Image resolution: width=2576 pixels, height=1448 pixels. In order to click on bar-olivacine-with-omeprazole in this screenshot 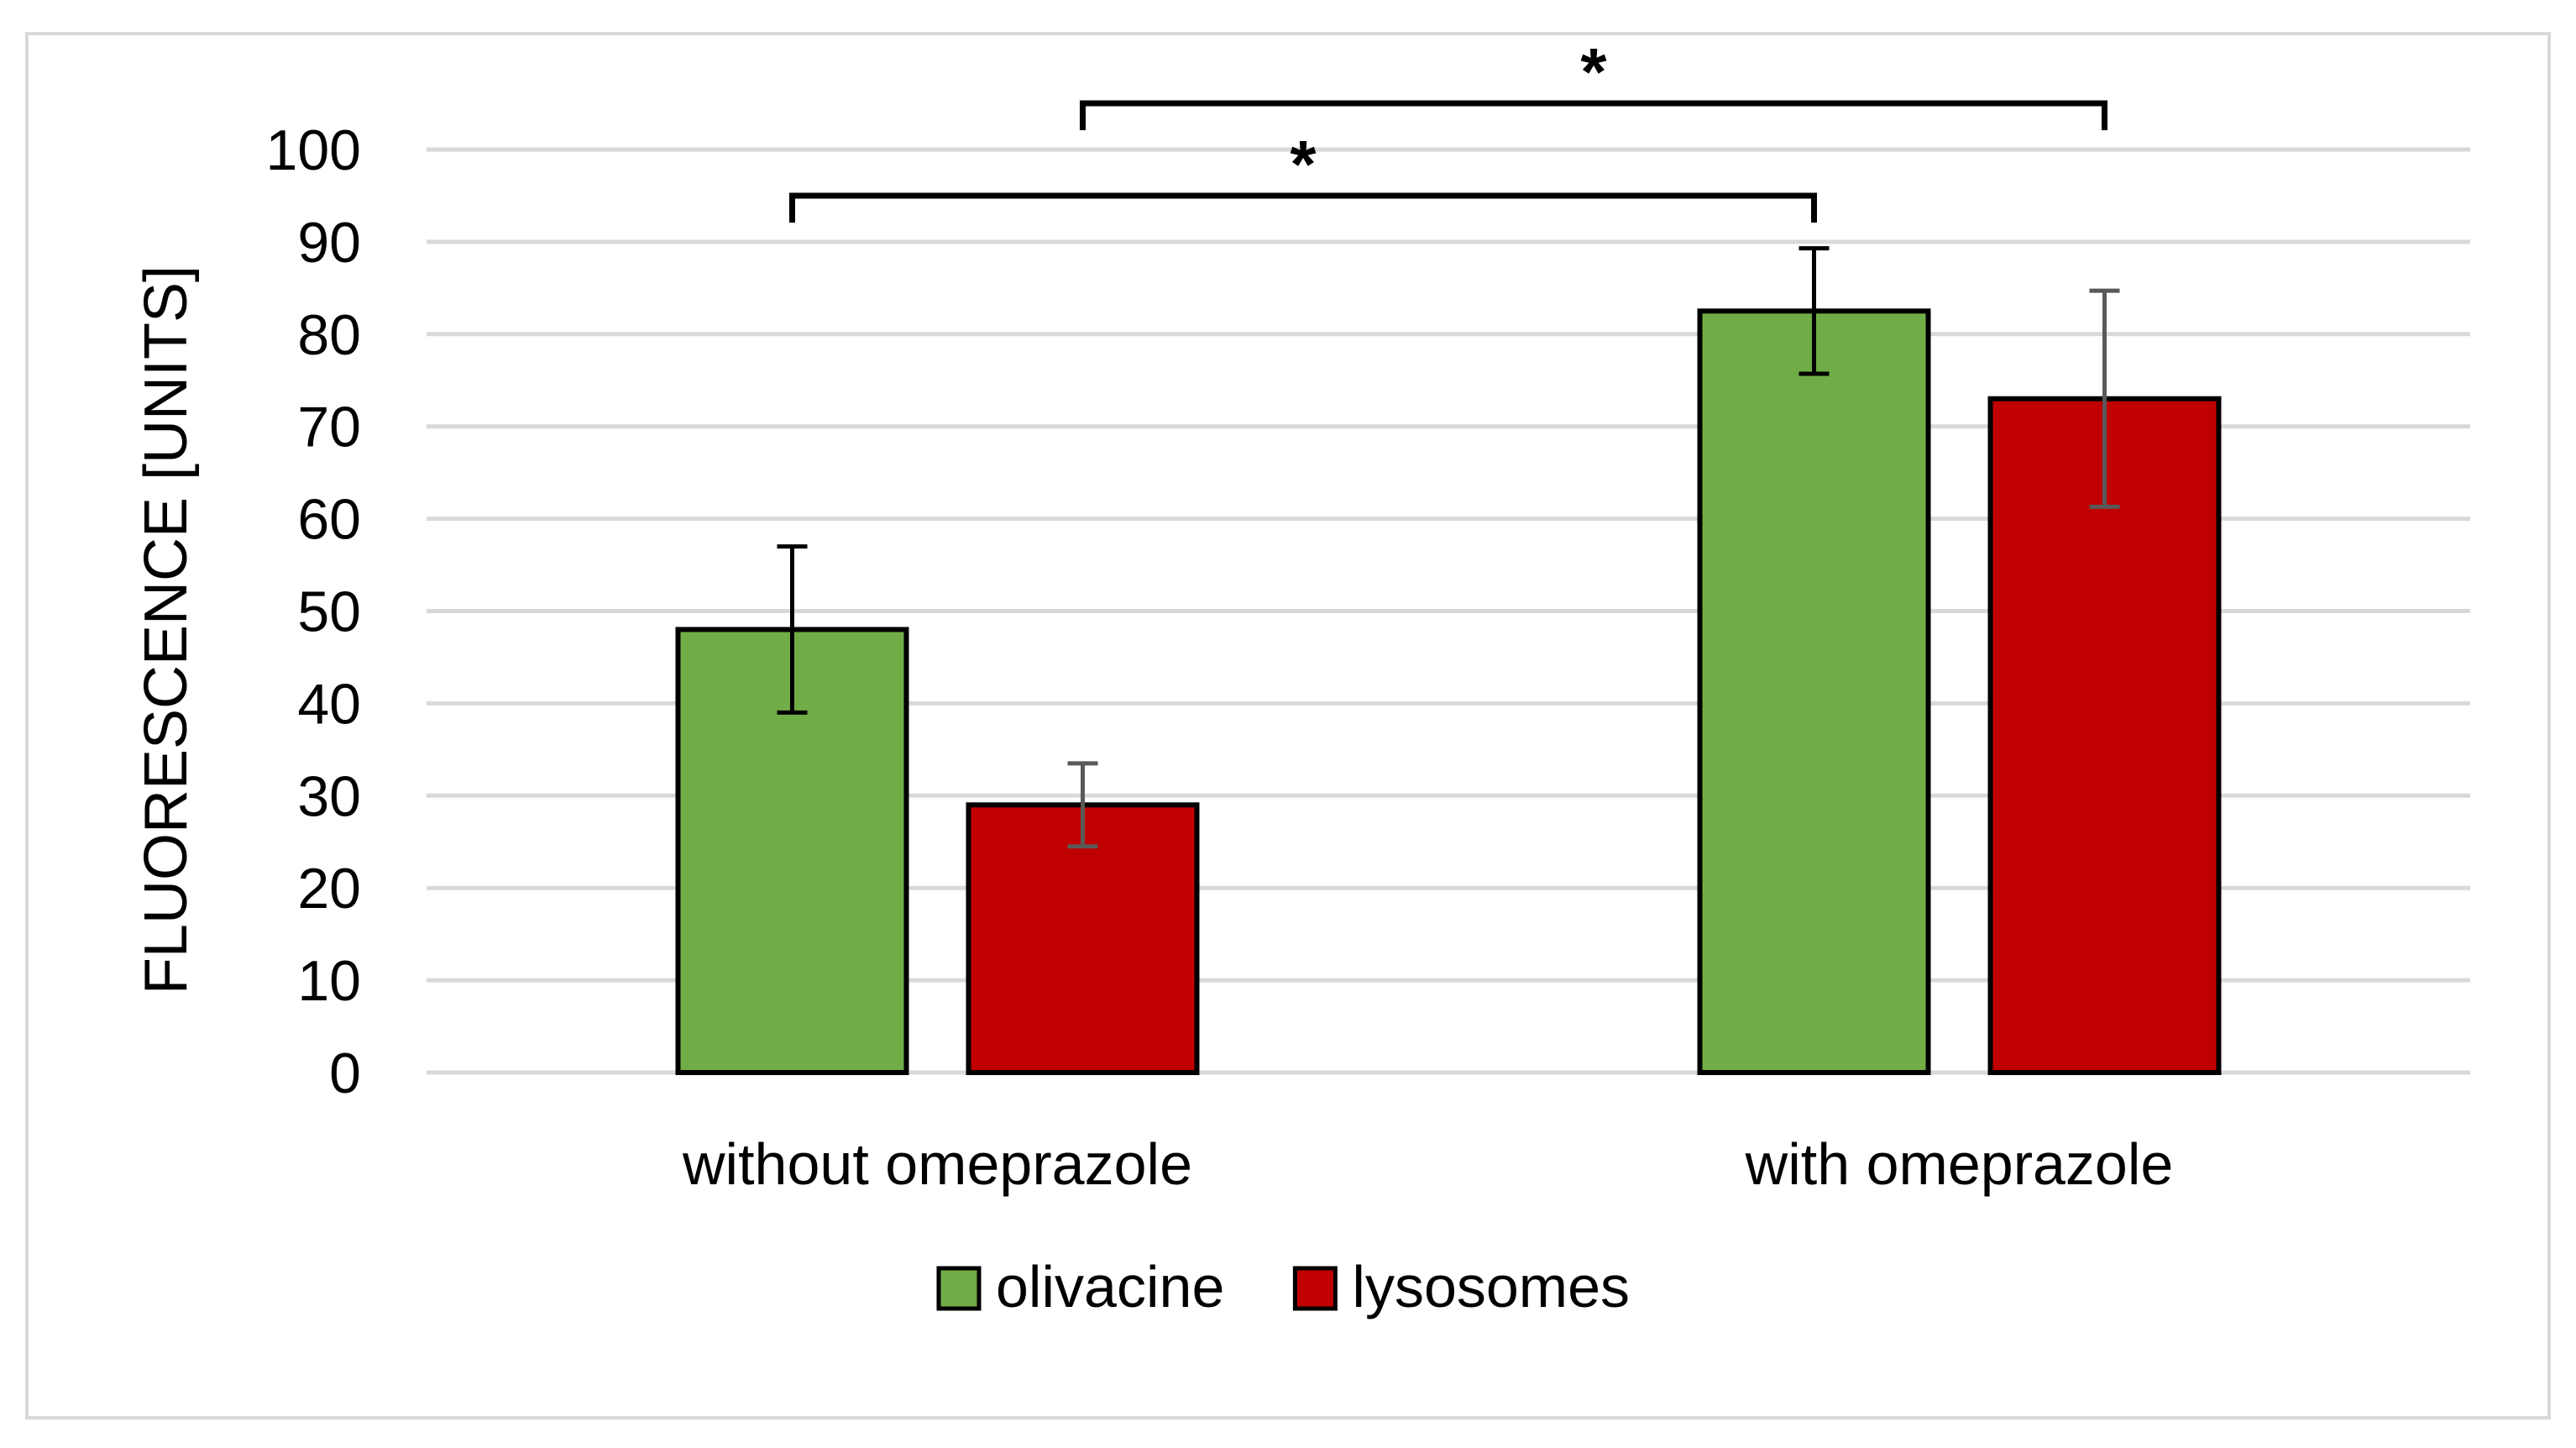, I will do `click(1814, 691)`.